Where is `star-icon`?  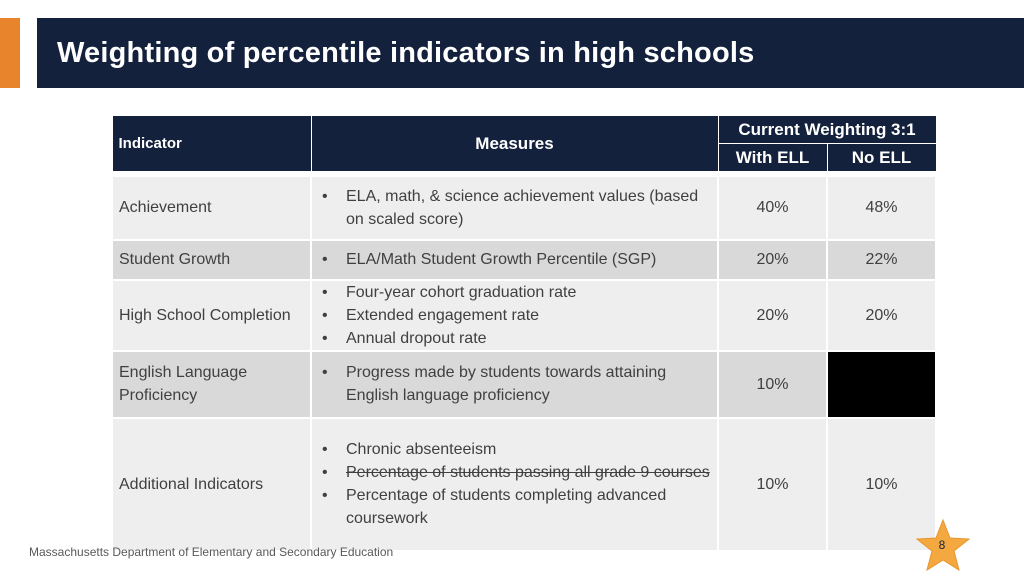 star-icon is located at coordinates (943, 545).